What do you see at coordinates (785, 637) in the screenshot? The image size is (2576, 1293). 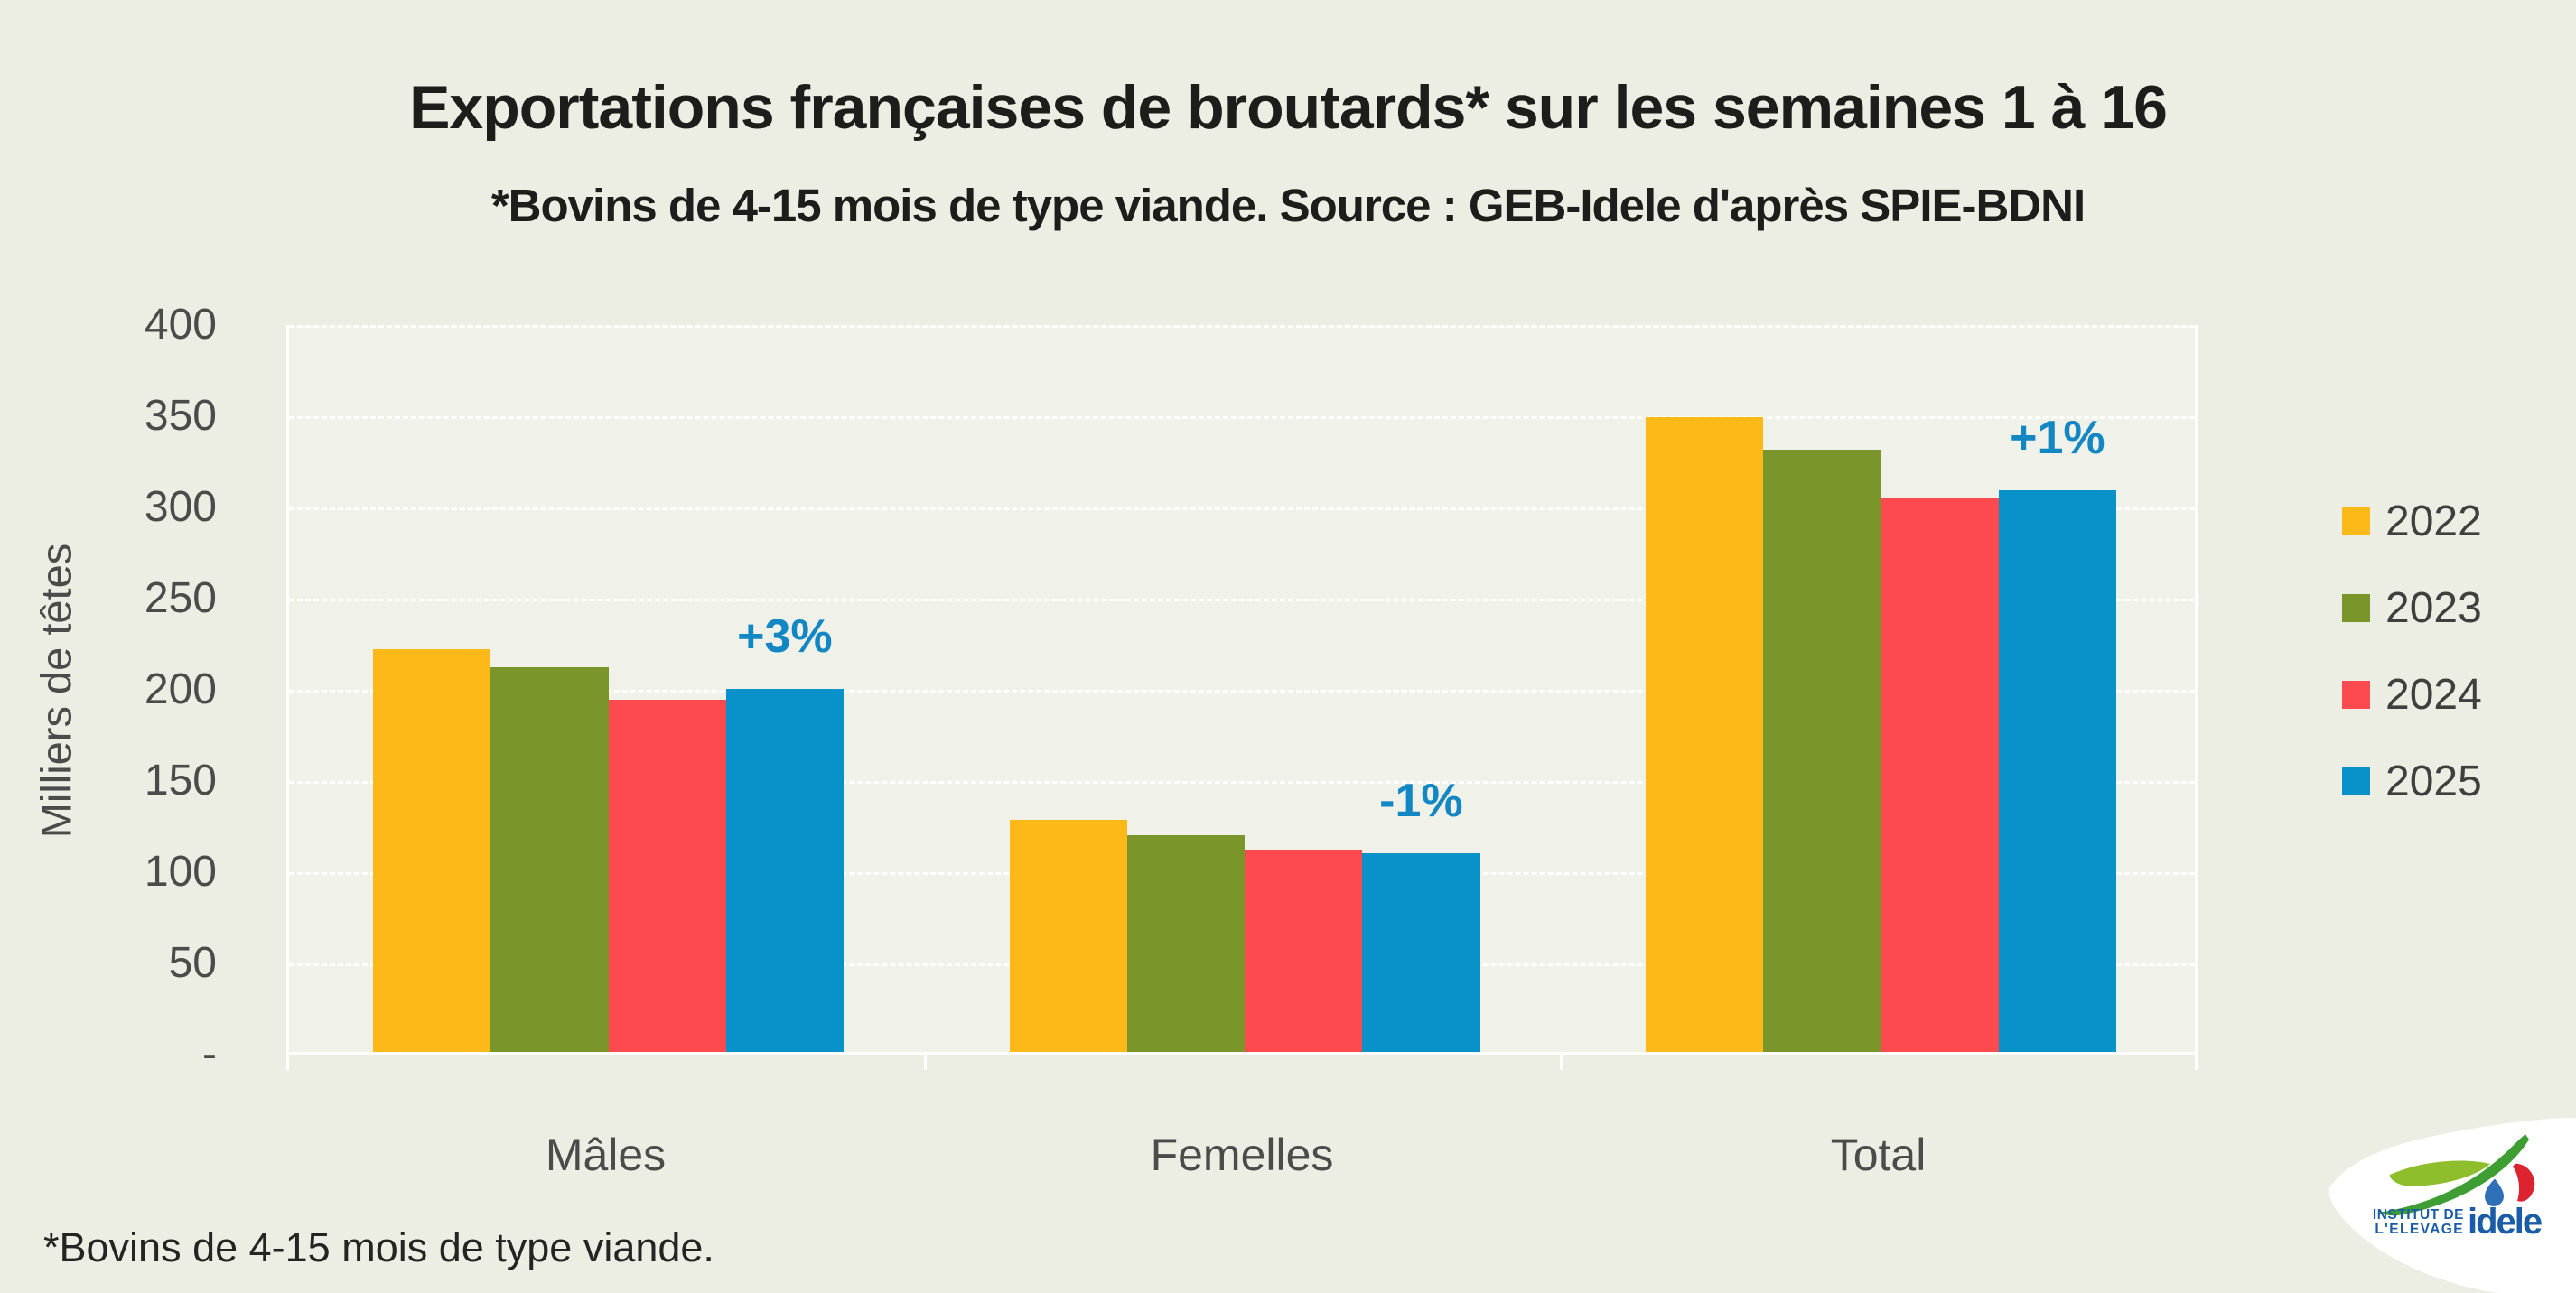 I see `annotation-Mâles: +3%` at bounding box center [785, 637].